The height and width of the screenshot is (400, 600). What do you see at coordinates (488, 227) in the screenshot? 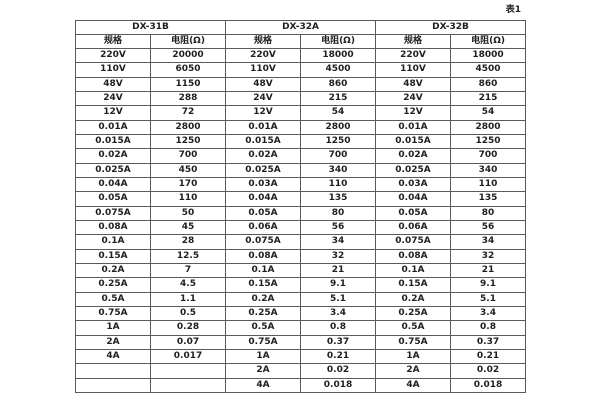
I see `table-cell: 56` at bounding box center [488, 227].